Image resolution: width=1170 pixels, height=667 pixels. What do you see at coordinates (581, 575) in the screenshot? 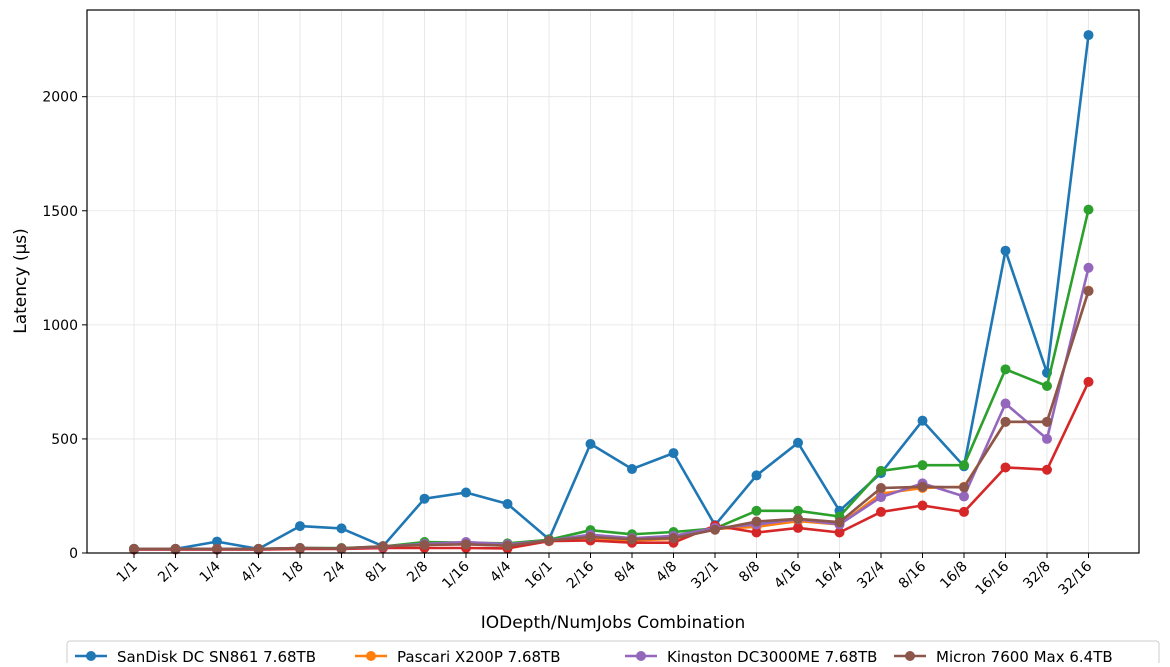
I see `x-tick-label: 2/16` at bounding box center [581, 575].